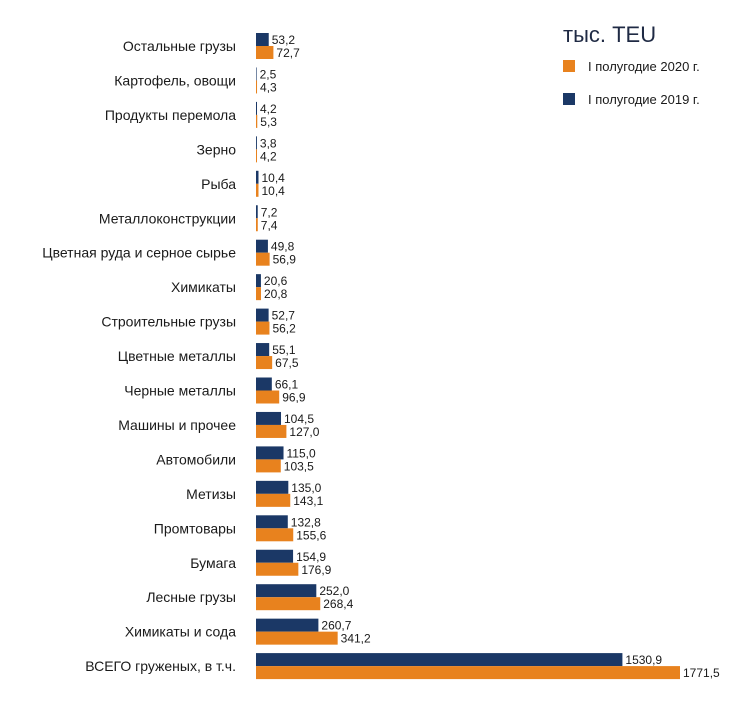 This screenshot has width=747, height=712. What do you see at coordinates (139, 253) in the screenshot?
I see `category-label: Цветная руда и серное сырье` at bounding box center [139, 253].